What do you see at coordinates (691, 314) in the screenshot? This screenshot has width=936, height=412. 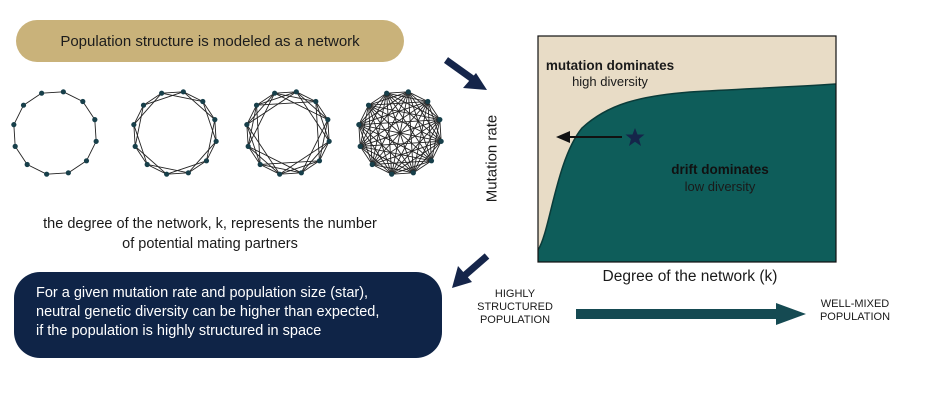 I see `structure-gradient-arrow` at bounding box center [691, 314].